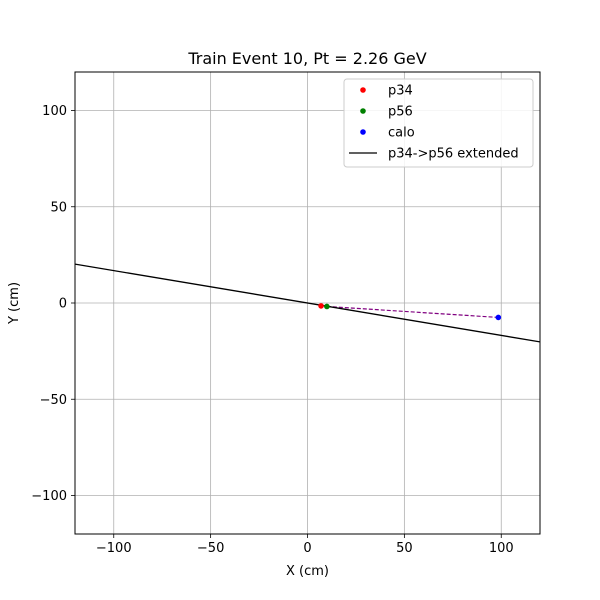  I want to click on y-tick-label: 0, so click(63, 304).